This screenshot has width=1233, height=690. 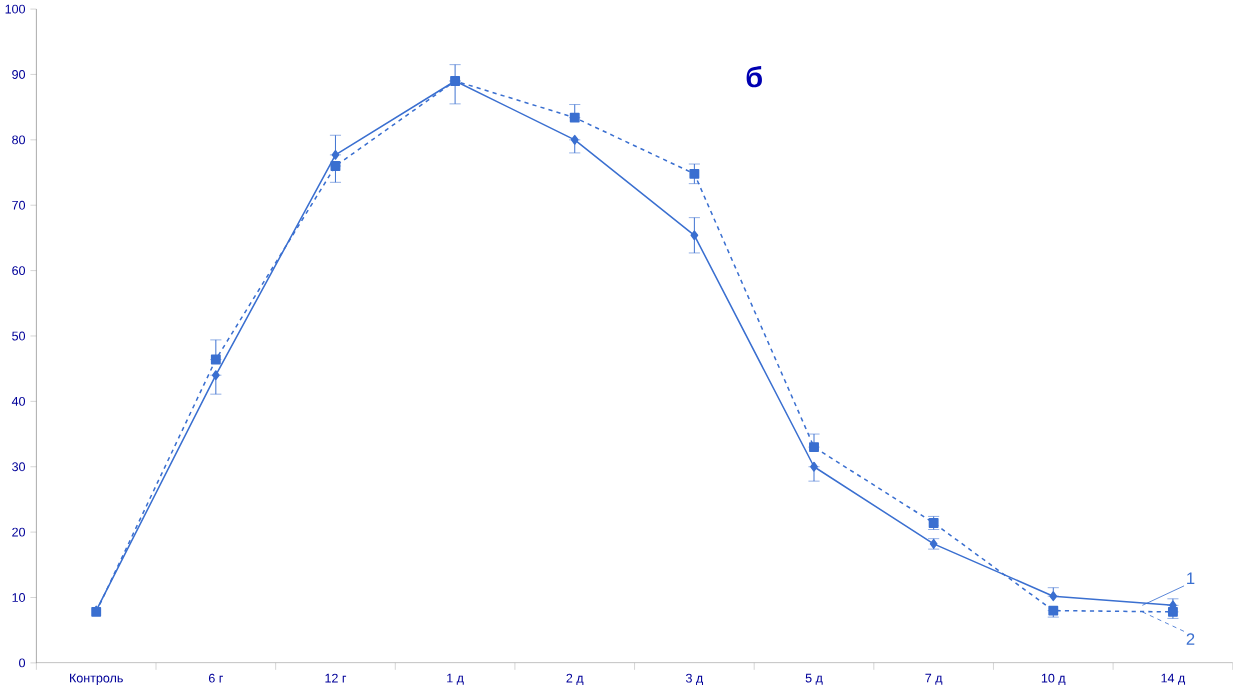 I want to click on x-tick-label: 2 д, so click(x=575, y=679).